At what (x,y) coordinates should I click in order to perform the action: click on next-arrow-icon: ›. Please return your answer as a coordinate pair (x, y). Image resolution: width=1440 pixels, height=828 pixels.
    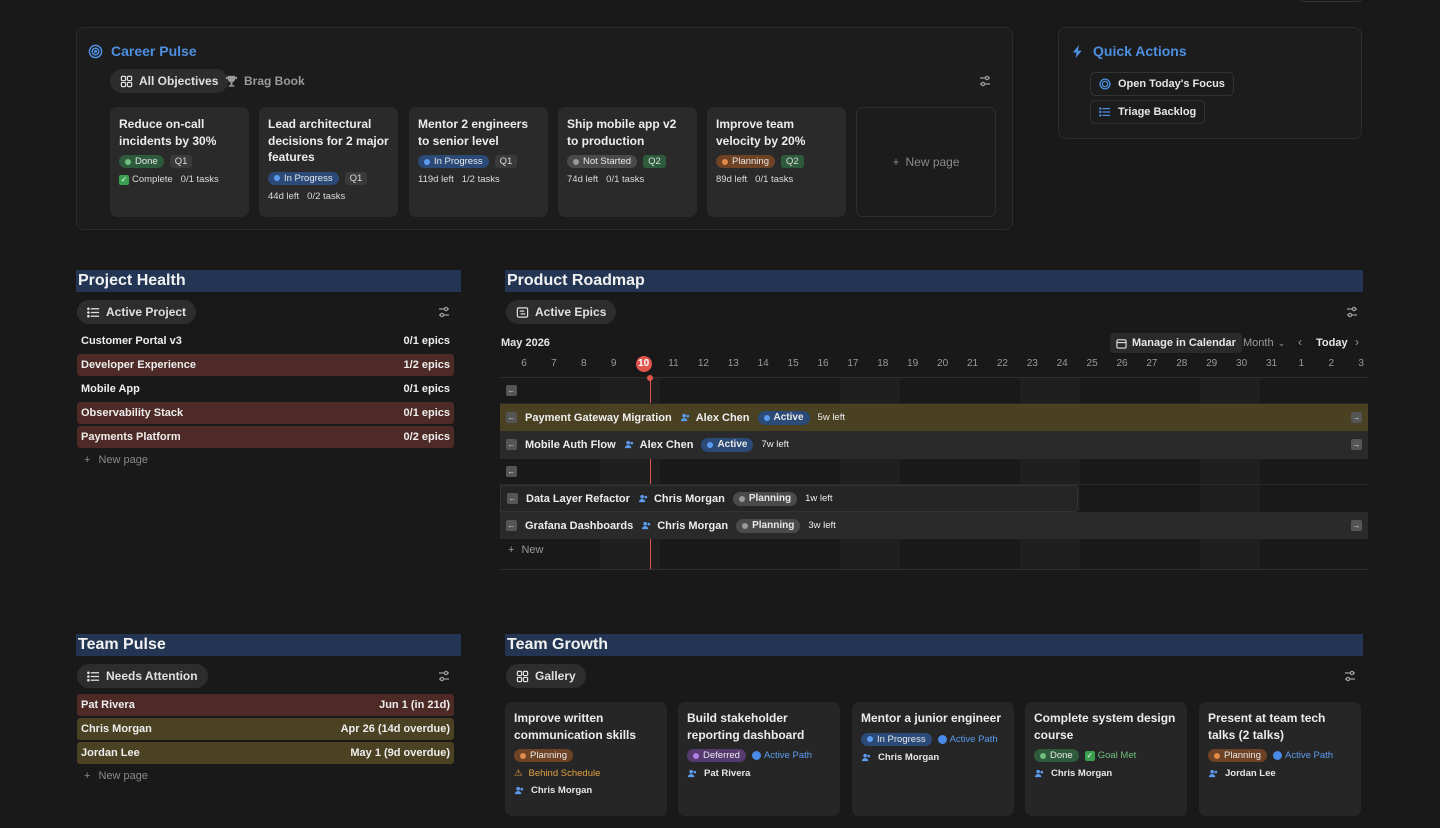
    Looking at the image, I should click on (1357, 342).